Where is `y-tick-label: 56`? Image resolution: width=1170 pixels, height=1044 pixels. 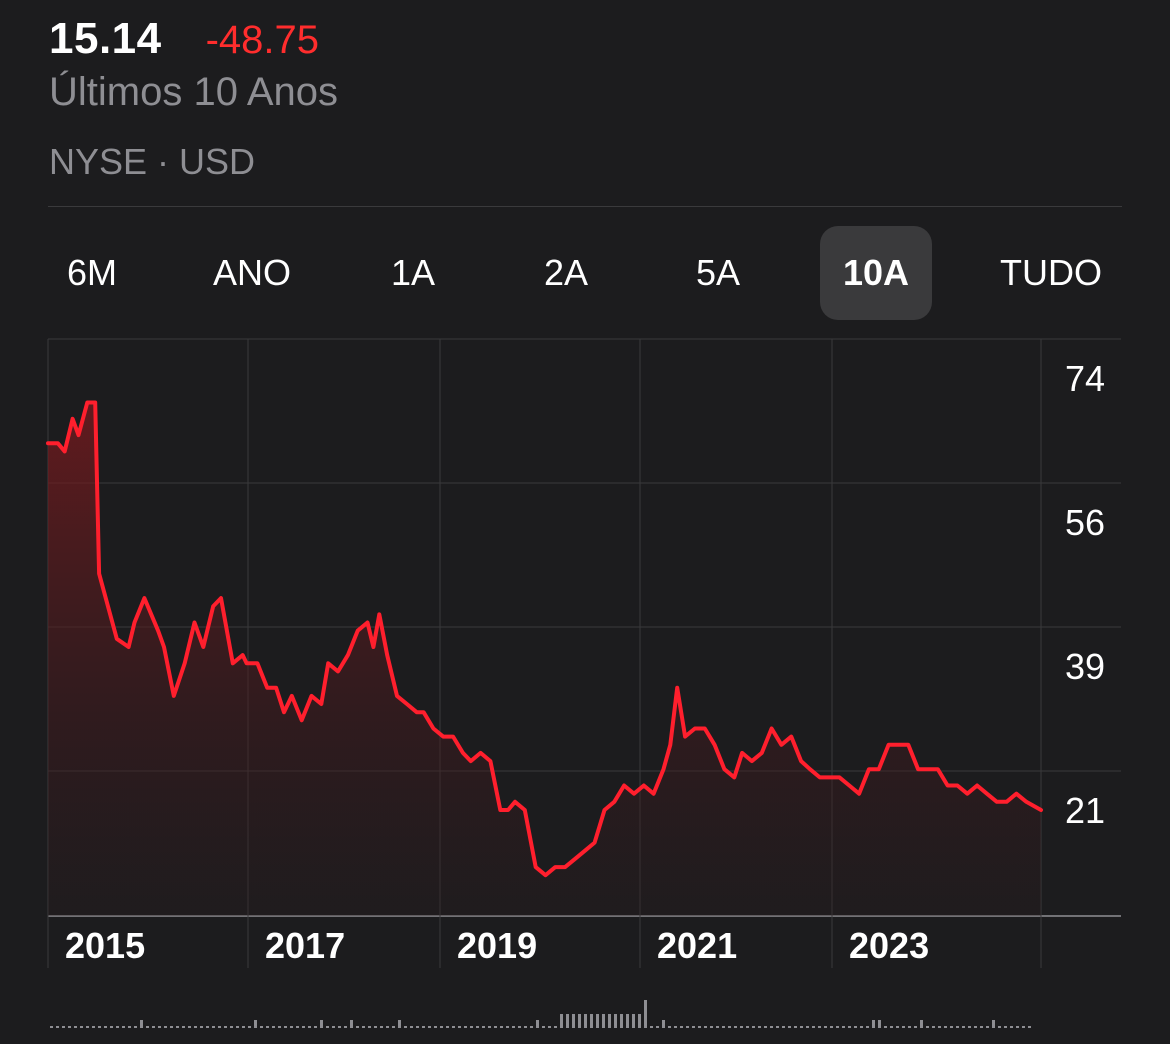
y-tick-label: 56 is located at coordinates (1085, 522).